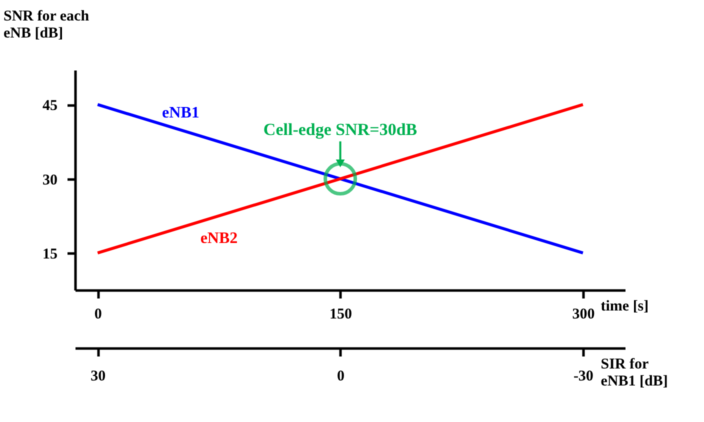 The width and height of the screenshot is (704, 422). What do you see at coordinates (50, 254) in the screenshot?
I see `y-tick-label: 15` at bounding box center [50, 254].